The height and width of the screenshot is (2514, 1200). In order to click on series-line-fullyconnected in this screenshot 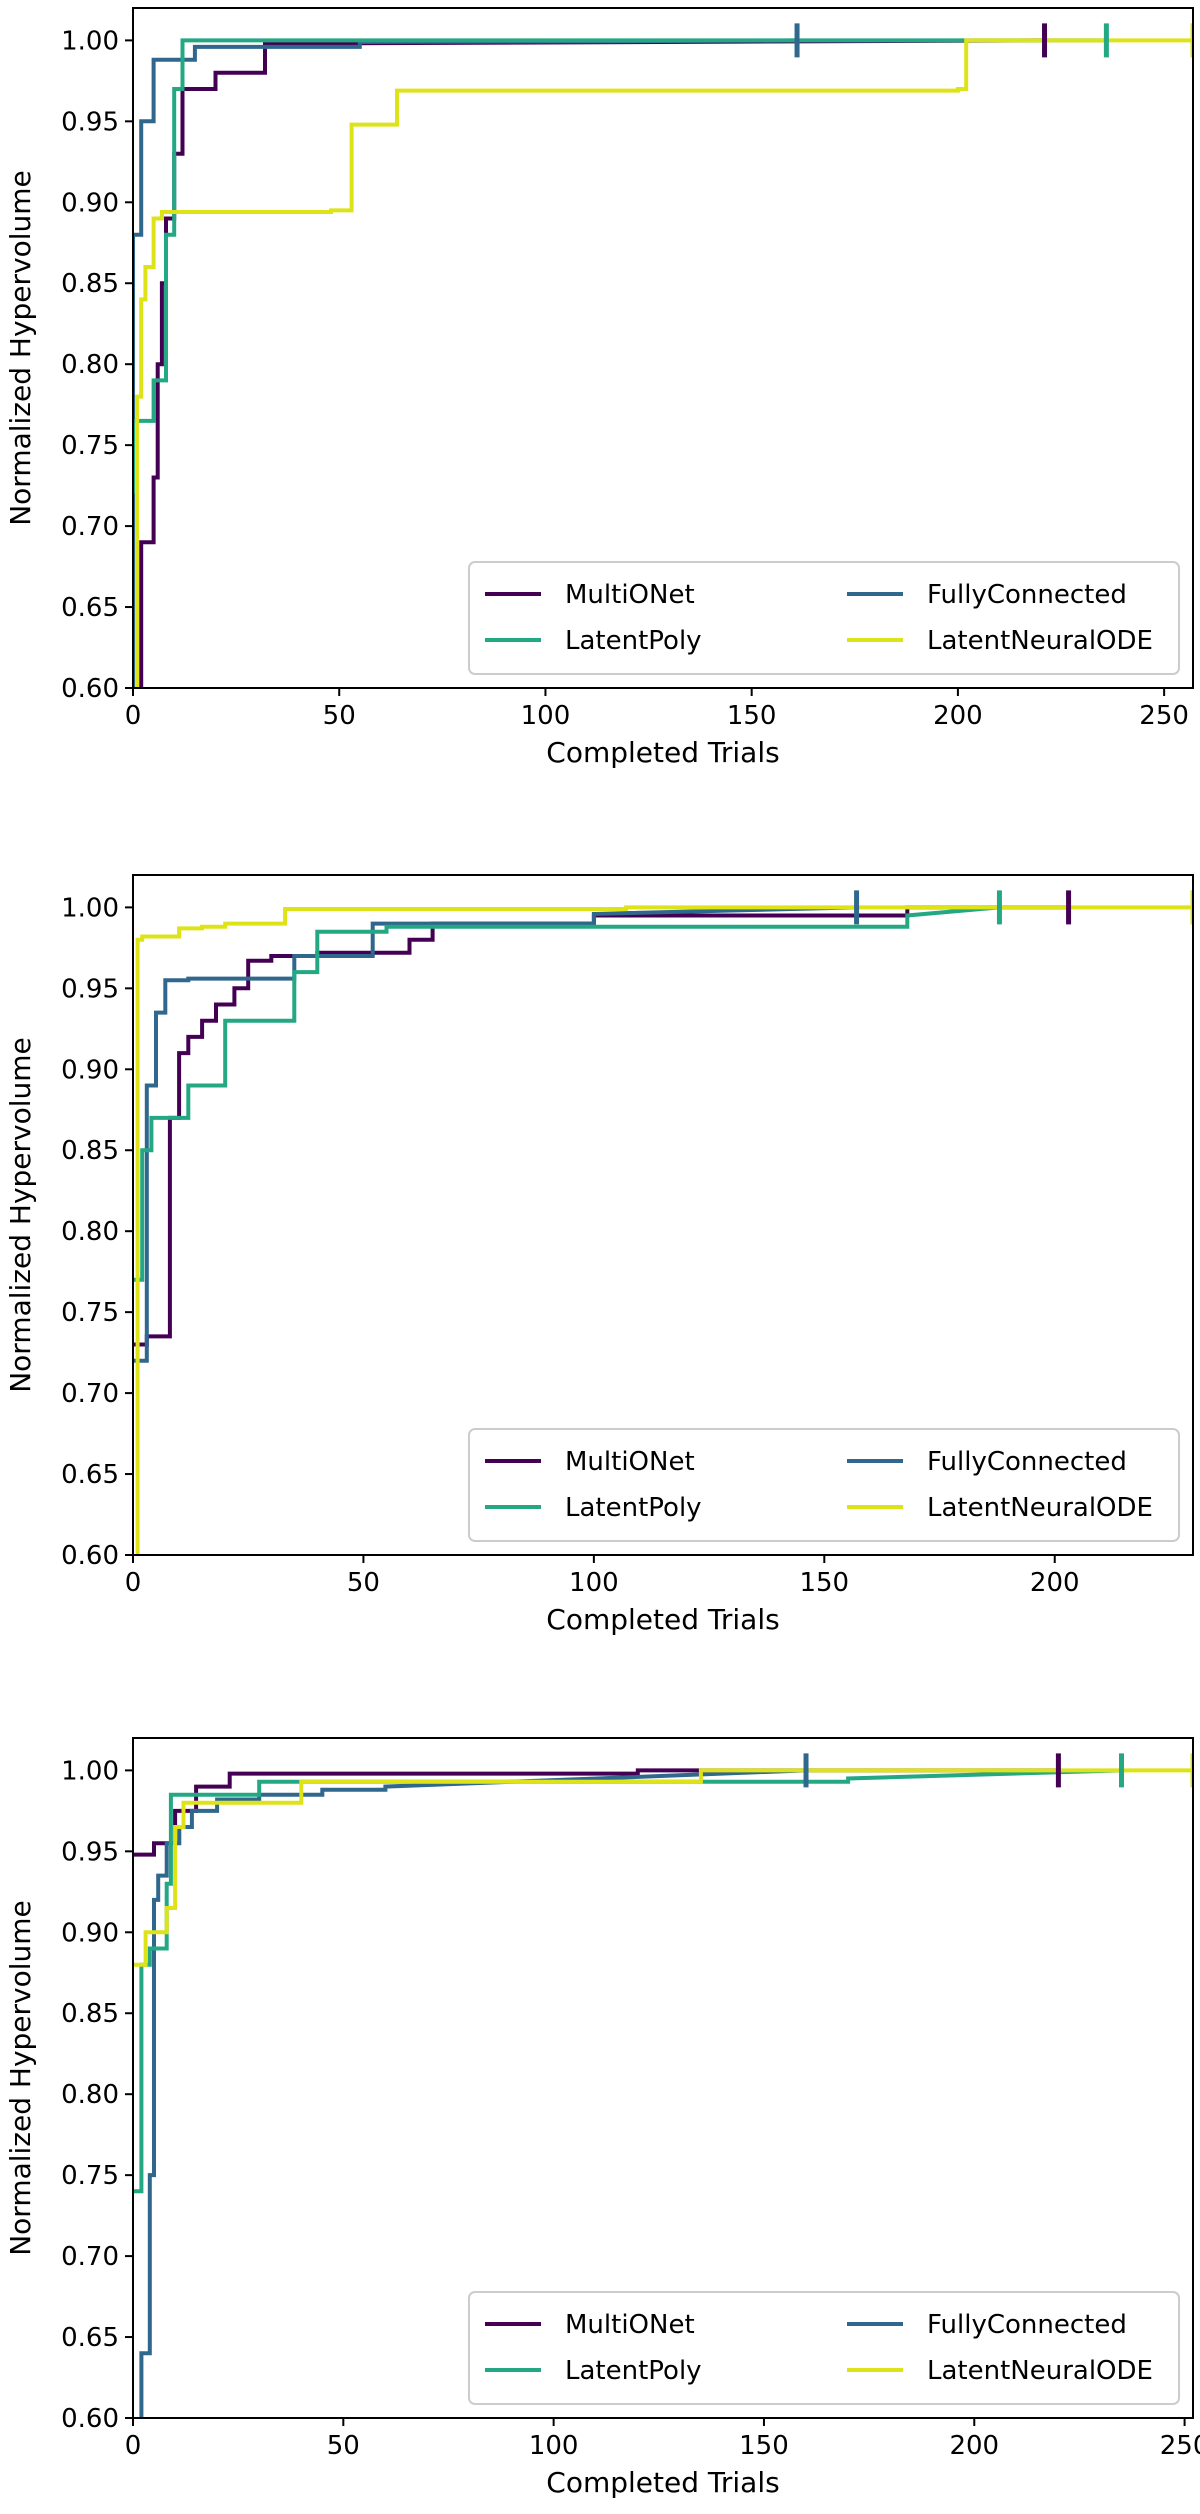, I will do `click(495, 1134)`.